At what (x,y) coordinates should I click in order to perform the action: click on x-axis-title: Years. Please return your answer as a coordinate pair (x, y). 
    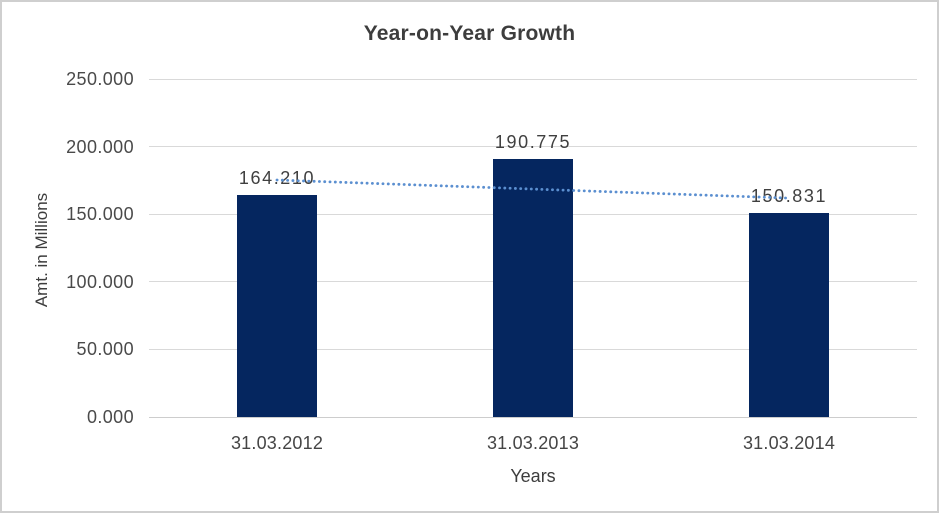
    Looking at the image, I should click on (533, 476).